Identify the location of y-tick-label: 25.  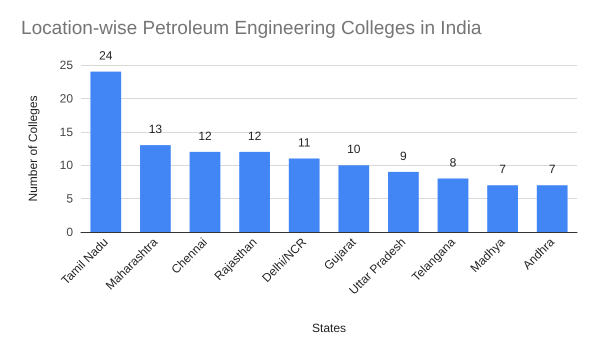
(67, 65).